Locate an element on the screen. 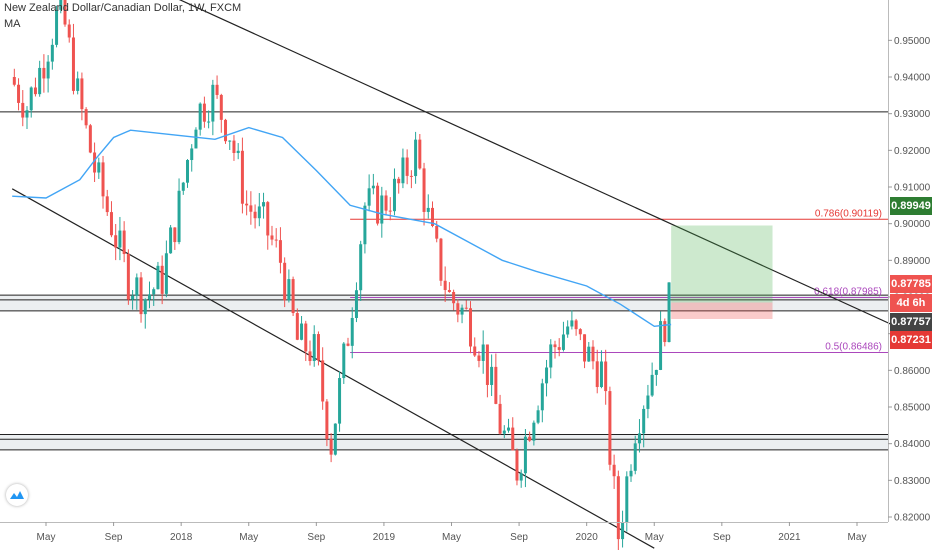 The height and width of the screenshot is (550, 932). tradingview-logo-icon is located at coordinates (17, 495).